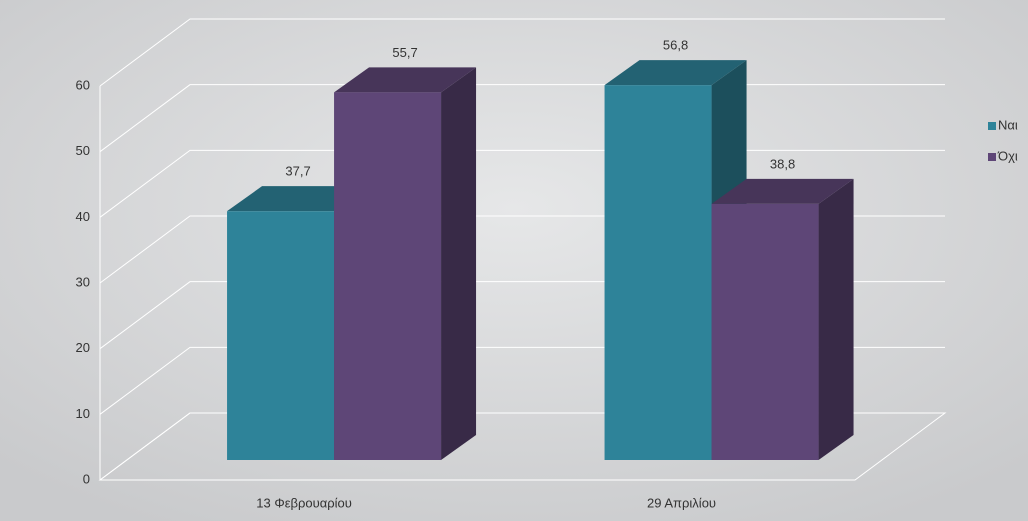 The height and width of the screenshot is (521, 1028). I want to click on x-tick-label: 13 Φεβρουαρίου, so click(304, 502).